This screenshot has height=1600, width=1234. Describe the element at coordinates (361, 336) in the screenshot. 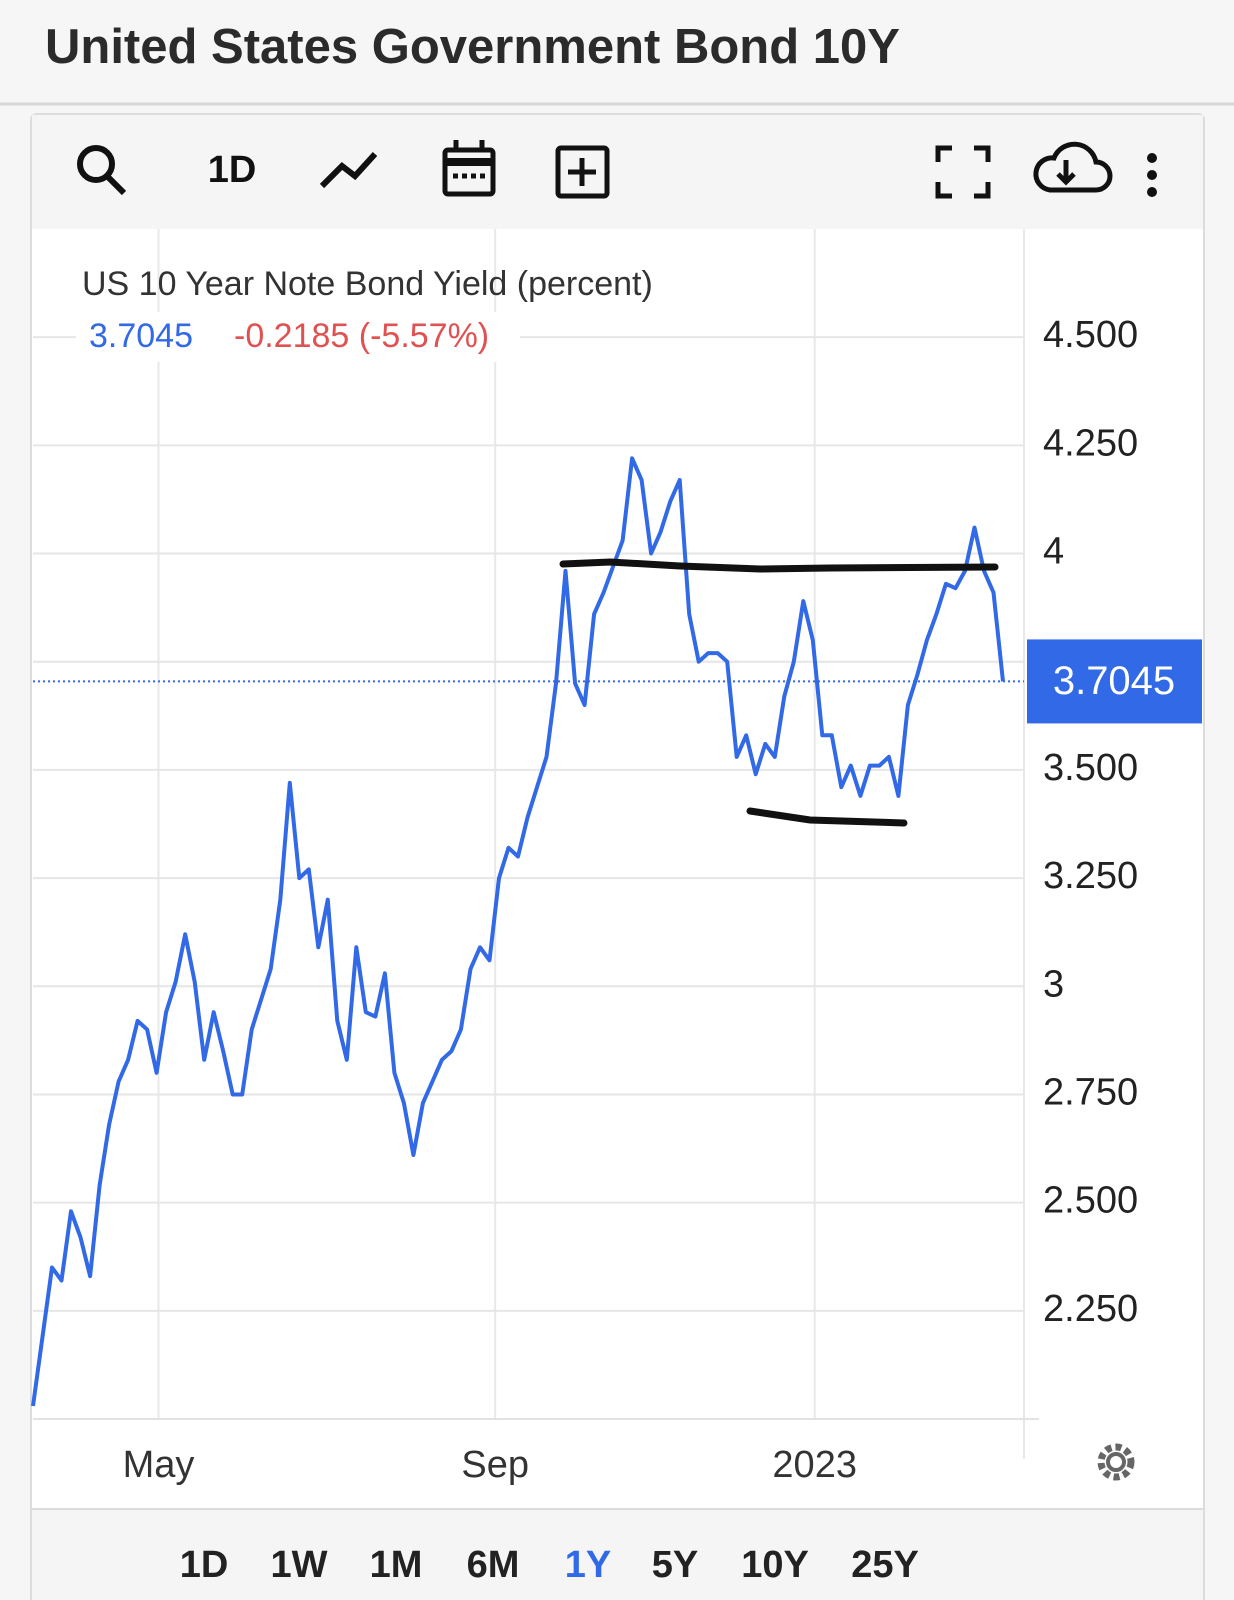

I see `change: -0.2185 (-5.57%)` at that location.